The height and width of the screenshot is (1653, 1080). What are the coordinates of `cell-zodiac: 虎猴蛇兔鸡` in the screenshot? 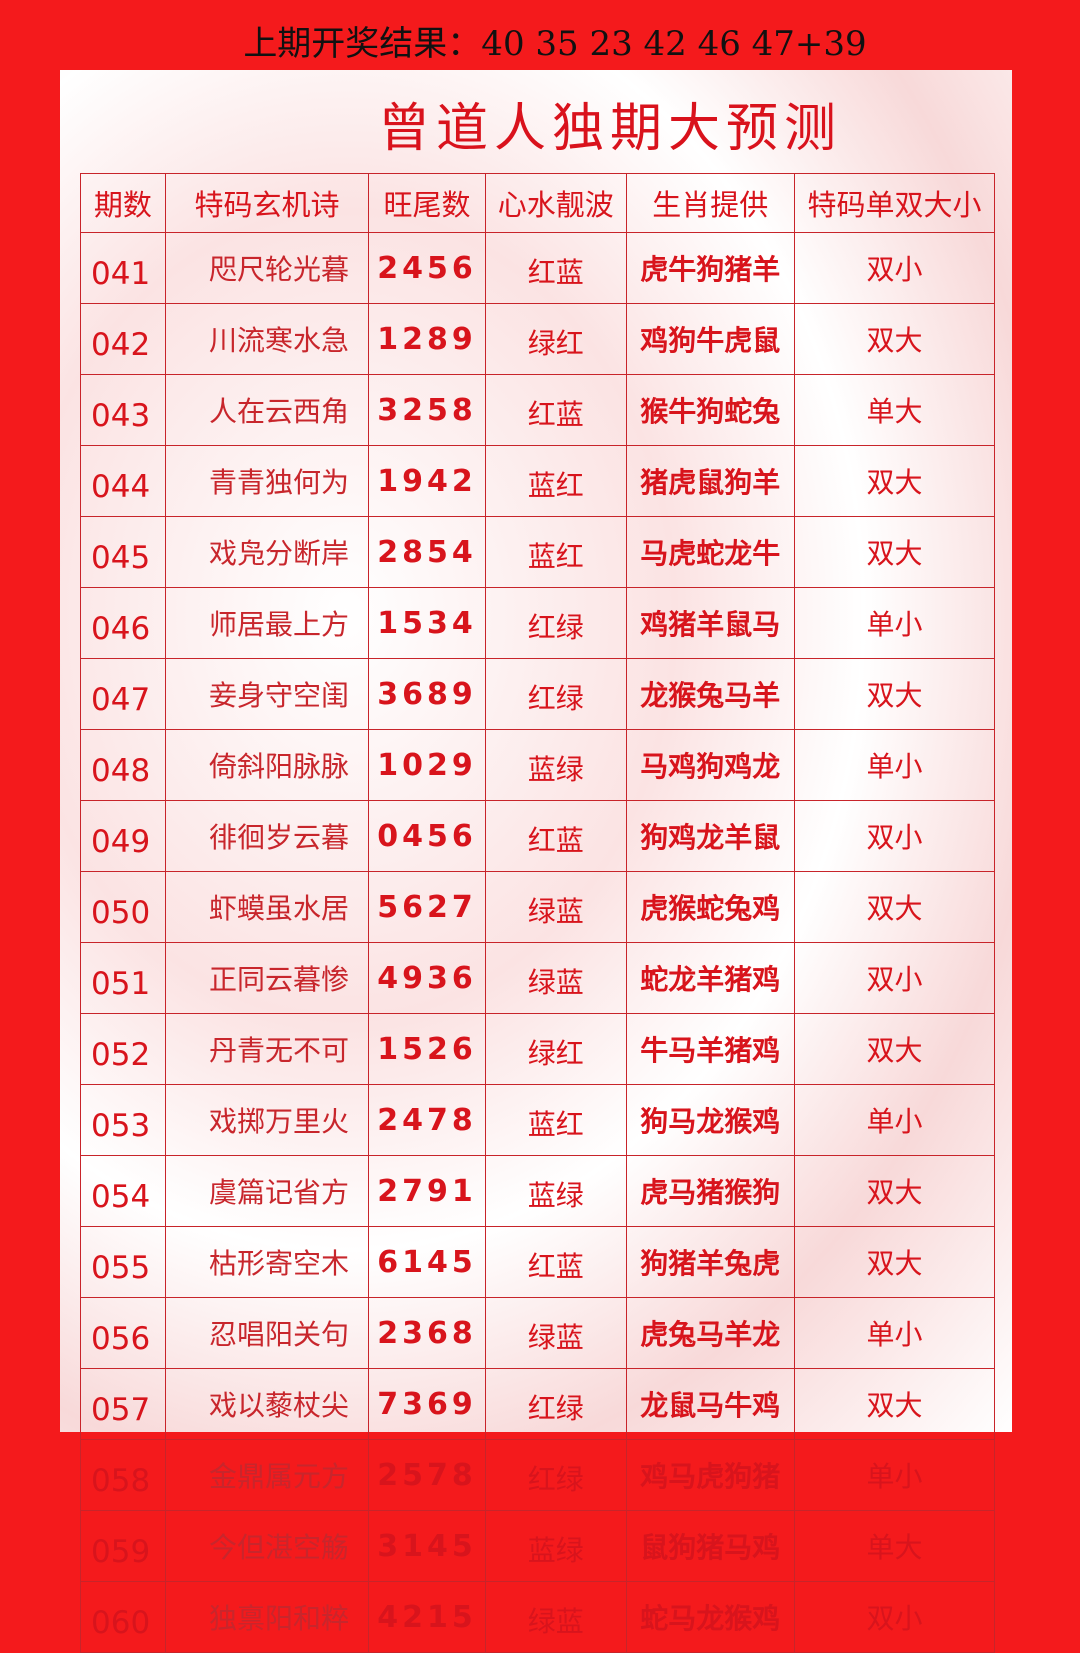 It's located at (710, 907).